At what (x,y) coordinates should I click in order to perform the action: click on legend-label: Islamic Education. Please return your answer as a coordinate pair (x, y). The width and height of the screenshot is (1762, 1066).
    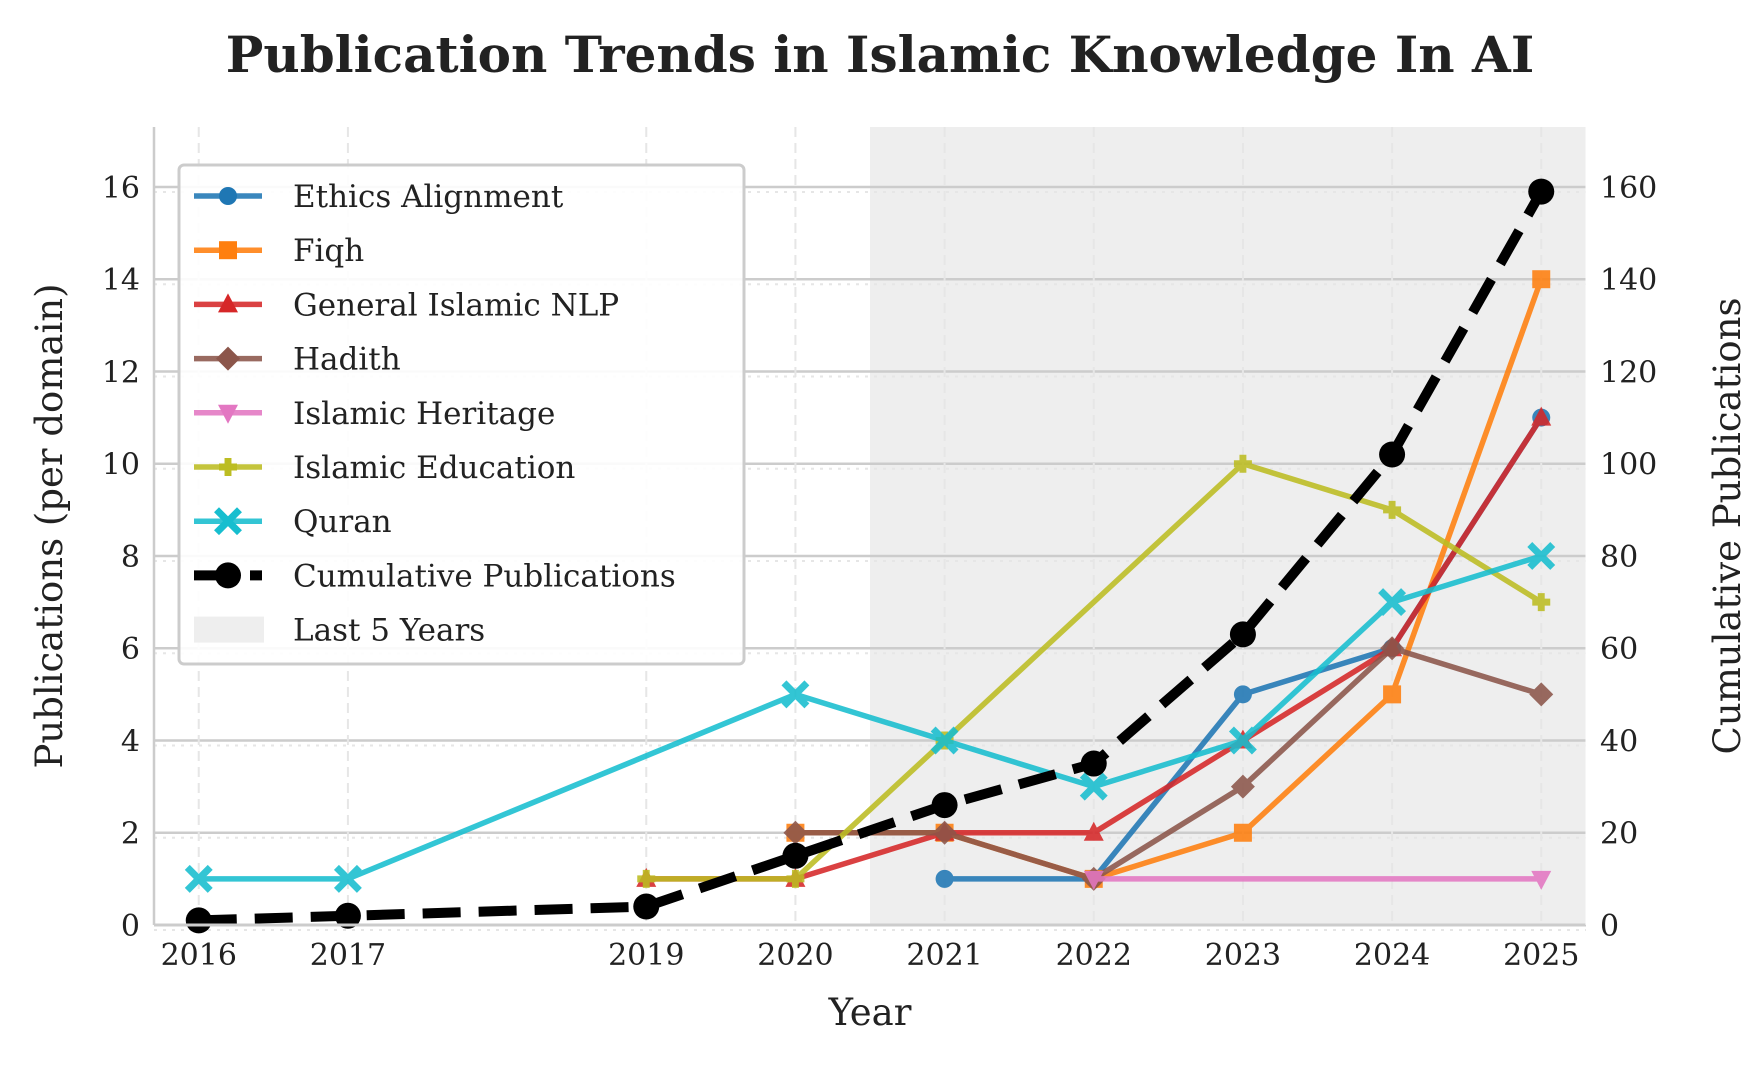
    Looking at the image, I should click on (434, 468).